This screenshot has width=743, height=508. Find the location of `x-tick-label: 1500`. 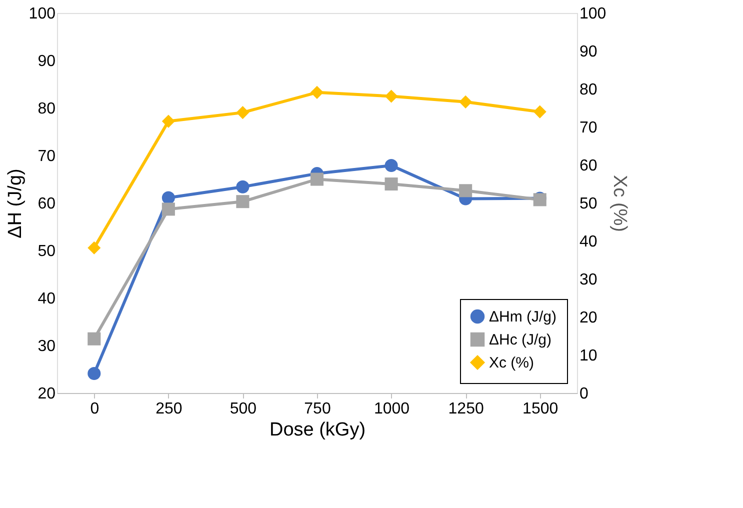

x-tick-label: 1500 is located at coordinates (540, 409).